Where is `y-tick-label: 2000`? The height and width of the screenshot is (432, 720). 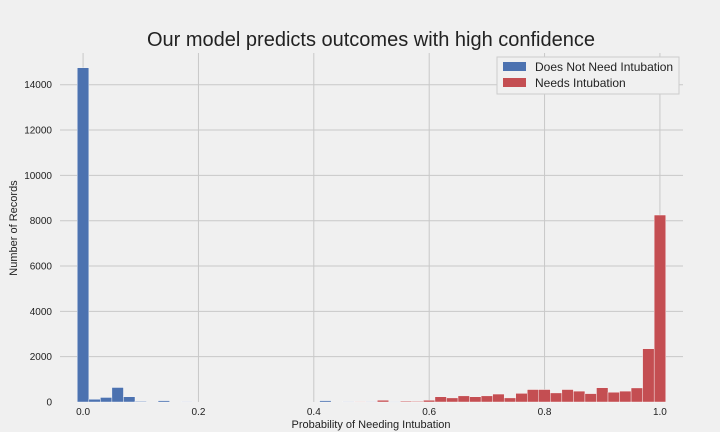
y-tick-label: 2000 is located at coordinates (41, 357).